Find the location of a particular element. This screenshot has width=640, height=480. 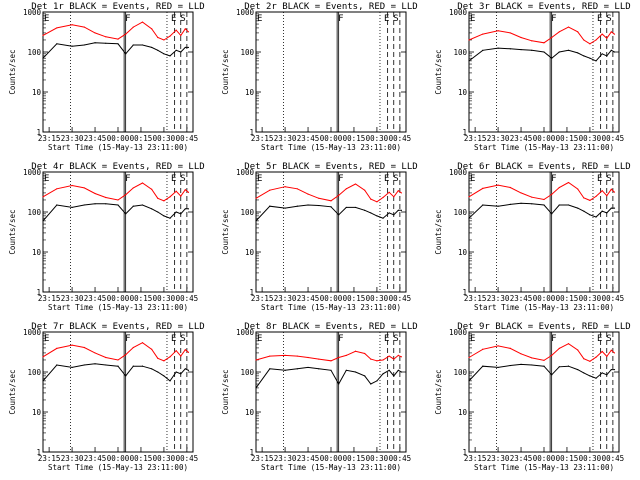

event-marker-label: F is located at coordinates (127, 339).